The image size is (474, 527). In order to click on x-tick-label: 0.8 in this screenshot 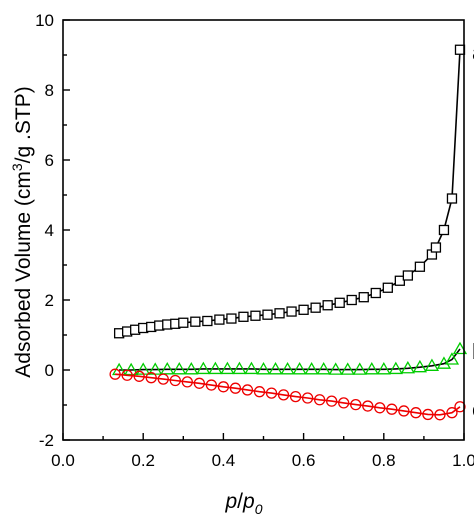, I will do `click(384, 460)`.